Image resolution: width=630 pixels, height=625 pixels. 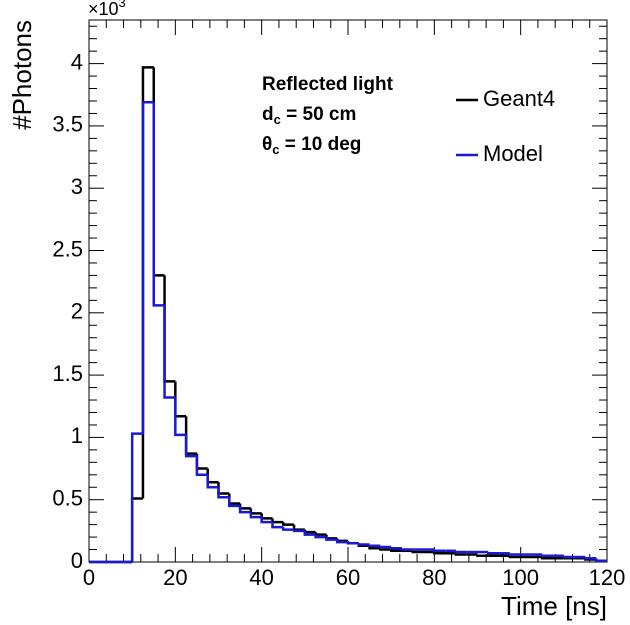 What do you see at coordinates (267, 144) in the screenshot?
I see `annotation-main: θ` at bounding box center [267, 144].